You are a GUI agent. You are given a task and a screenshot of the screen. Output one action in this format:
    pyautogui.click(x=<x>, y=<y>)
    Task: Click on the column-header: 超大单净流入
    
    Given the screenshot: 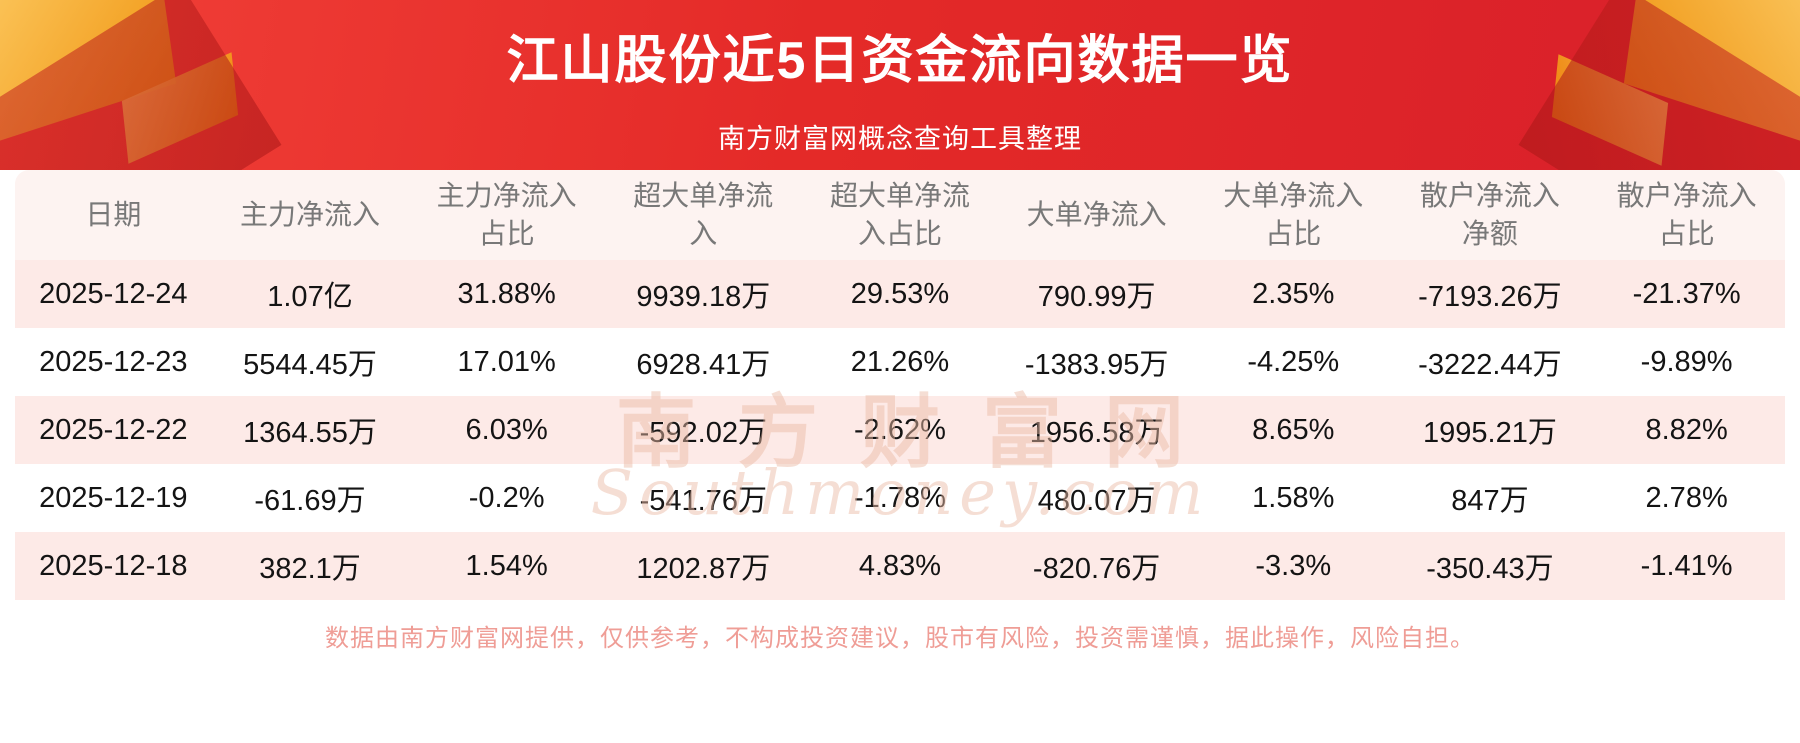 What is the action you would take?
    pyautogui.click(x=703, y=215)
    